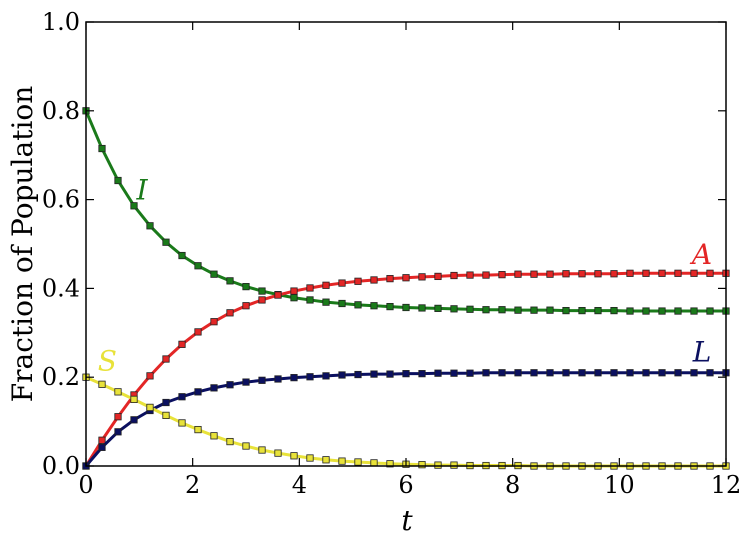 This screenshot has height=544, width=748. What do you see at coordinates (192, 485) in the screenshot?
I see `x-tick-label: 2` at bounding box center [192, 485].